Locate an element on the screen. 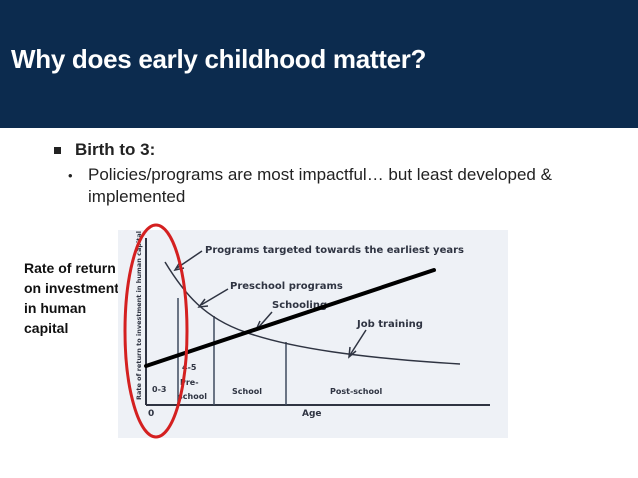 Image resolution: width=638 pixels, height=478 pixels. arrow-preschool is located at coordinates (214, 297).